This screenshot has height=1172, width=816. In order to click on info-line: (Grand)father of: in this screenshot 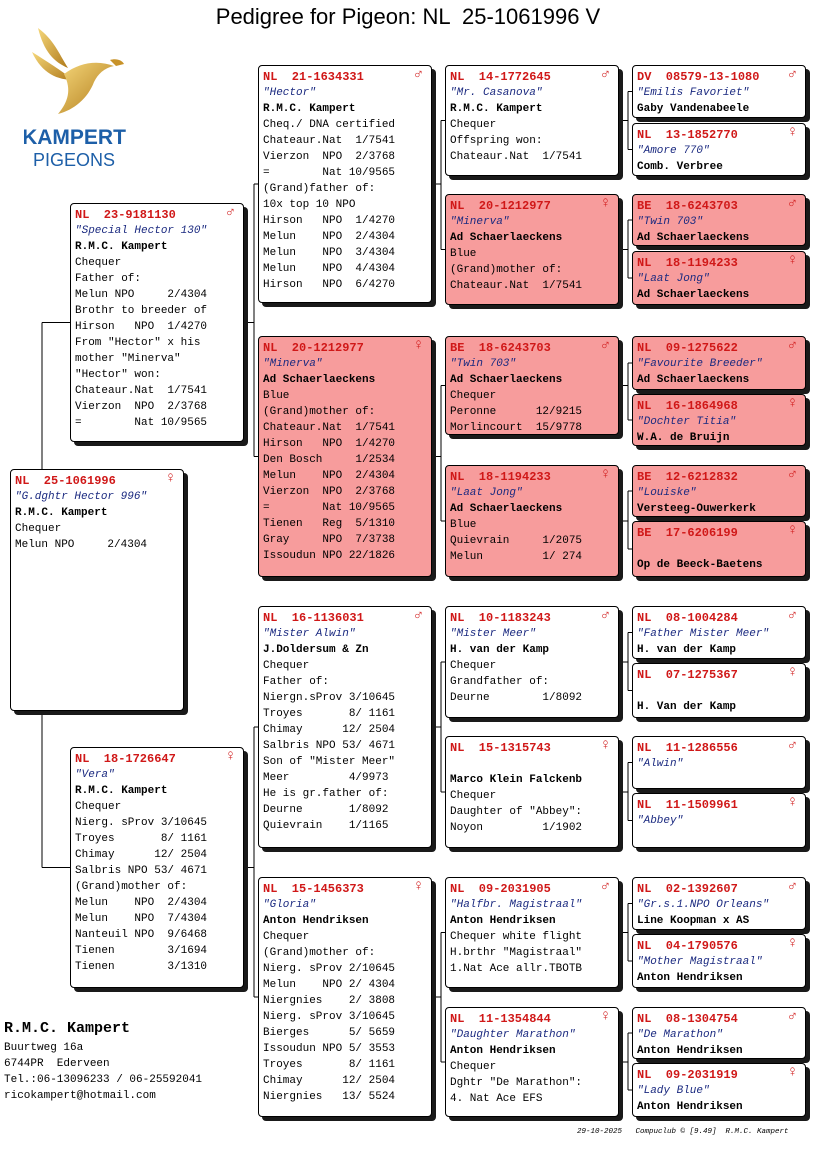, I will do `click(319, 189)`.